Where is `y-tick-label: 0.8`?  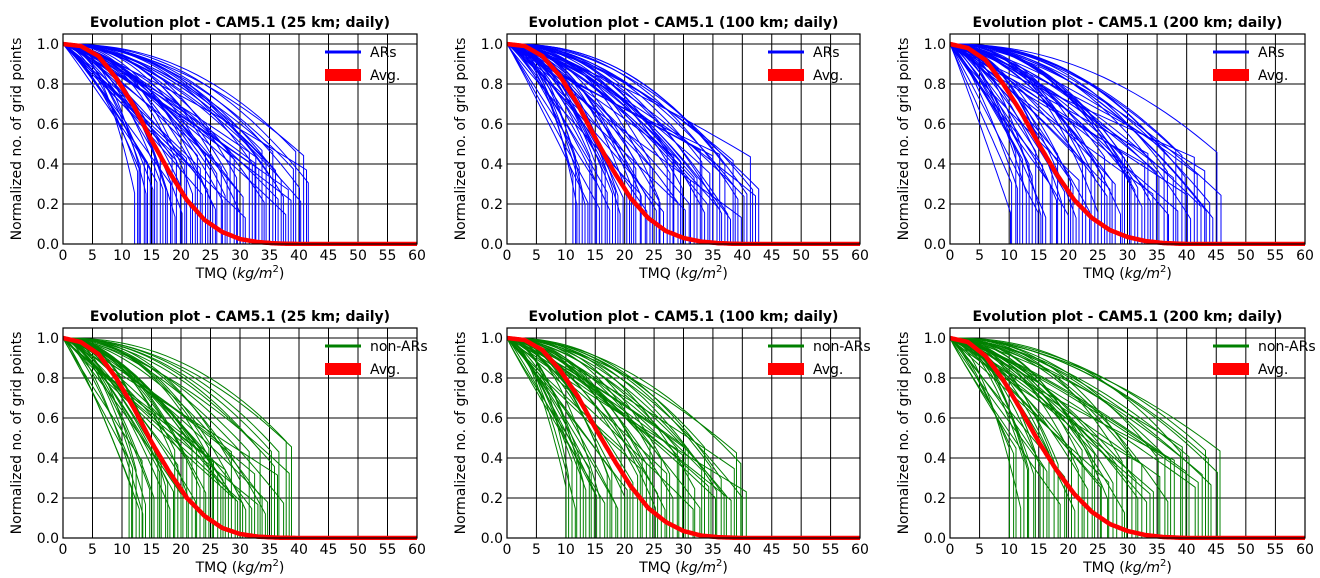 y-tick-label: 0.8 is located at coordinates (492, 379).